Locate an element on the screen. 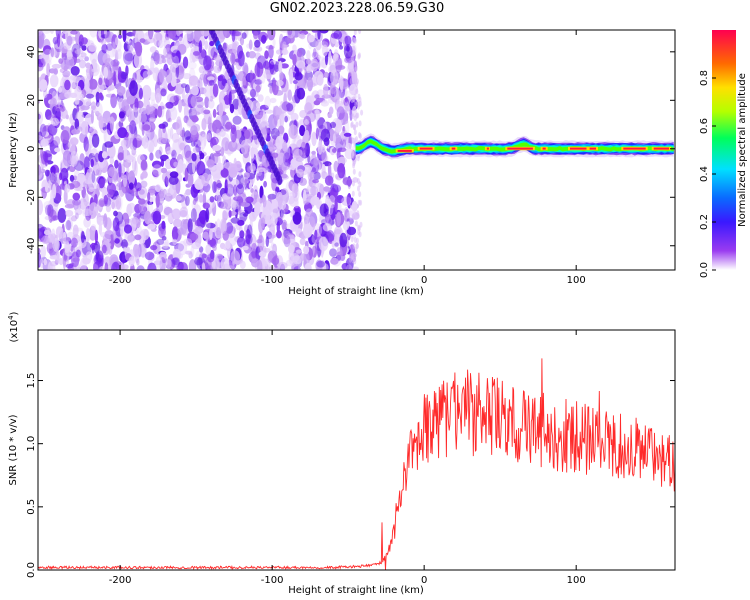 The height and width of the screenshot is (600, 750). y-tick-label: 1.5 is located at coordinates (31, 381).